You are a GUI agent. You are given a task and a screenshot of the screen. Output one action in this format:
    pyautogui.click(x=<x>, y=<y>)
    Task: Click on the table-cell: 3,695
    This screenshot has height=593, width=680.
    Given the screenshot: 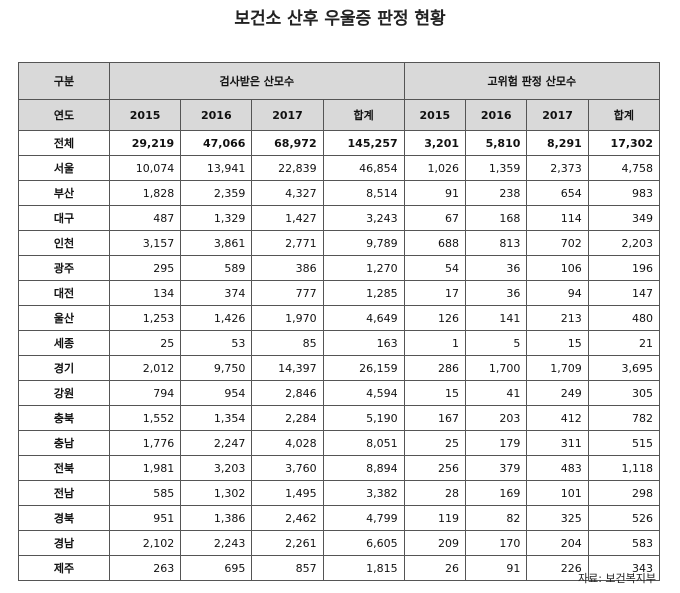 What is the action you would take?
    pyautogui.click(x=624, y=368)
    